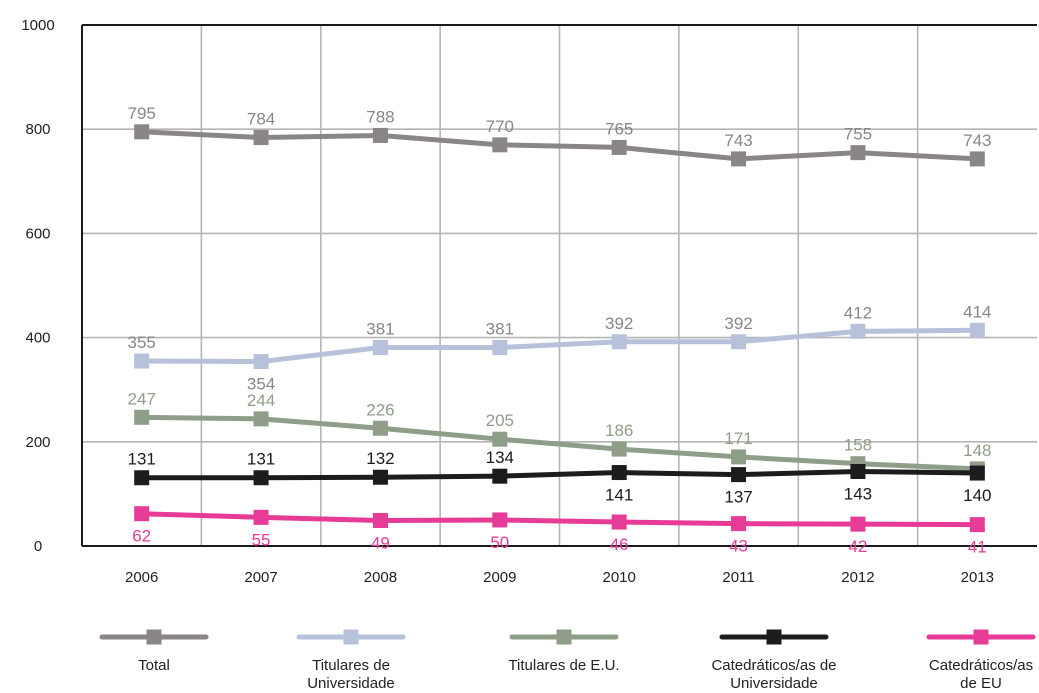  I want to click on data-label: 143, so click(858, 493).